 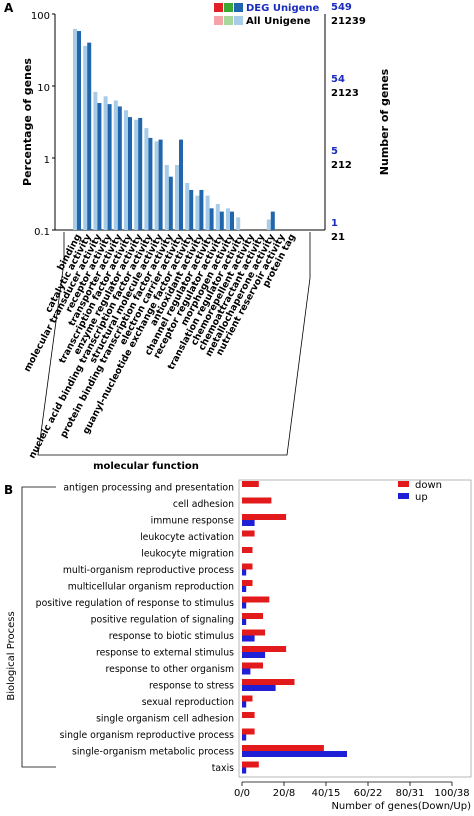 What do you see at coordinates (250, 764) in the screenshot?
I see `bar-down-taxis` at bounding box center [250, 764].